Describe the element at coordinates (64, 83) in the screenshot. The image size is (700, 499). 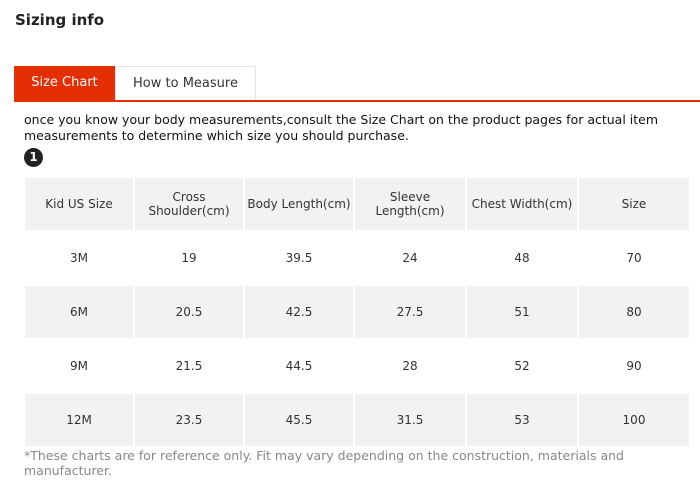
I see `tab-size-chart: Size Chart` at that location.